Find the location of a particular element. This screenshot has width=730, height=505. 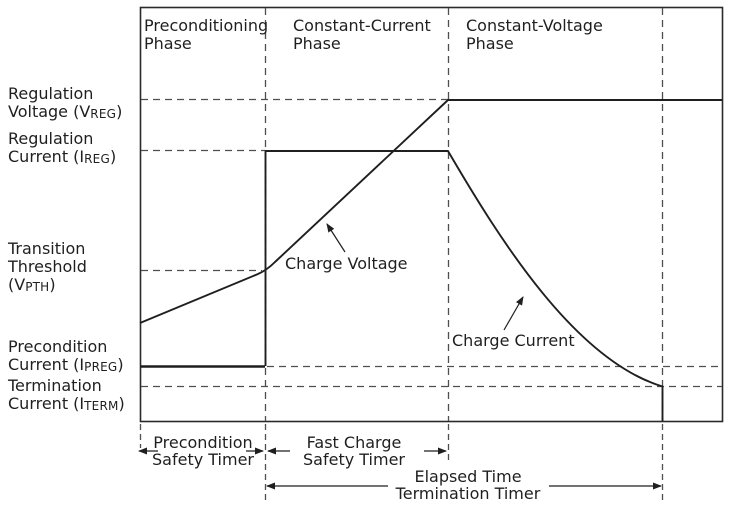

label-elapsed-time-termination-timer: Elapsed Time Termination Timer is located at coordinates (468, 485).